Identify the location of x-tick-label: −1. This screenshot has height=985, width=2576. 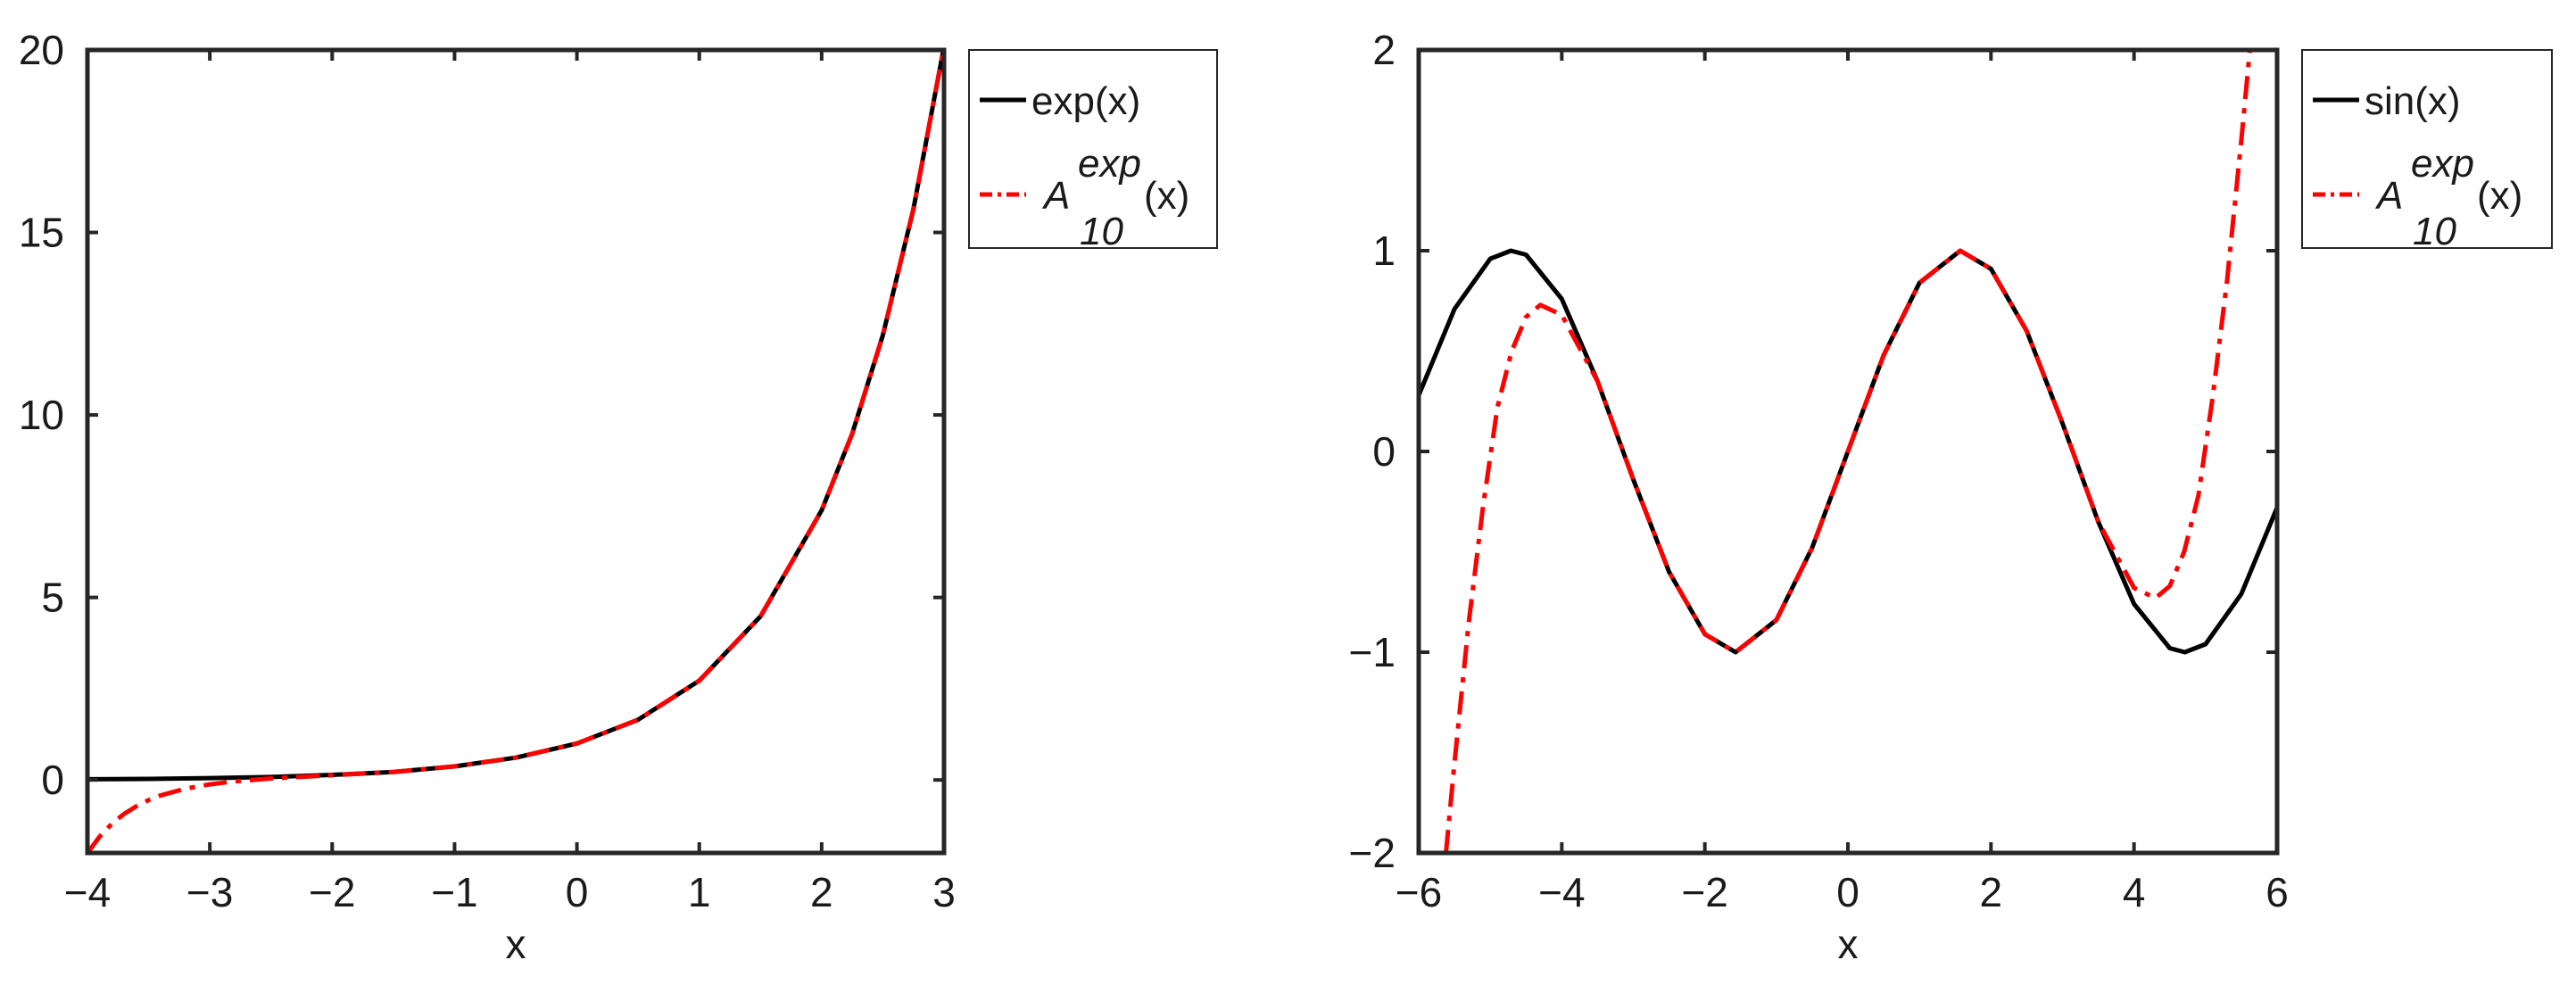
(454, 892).